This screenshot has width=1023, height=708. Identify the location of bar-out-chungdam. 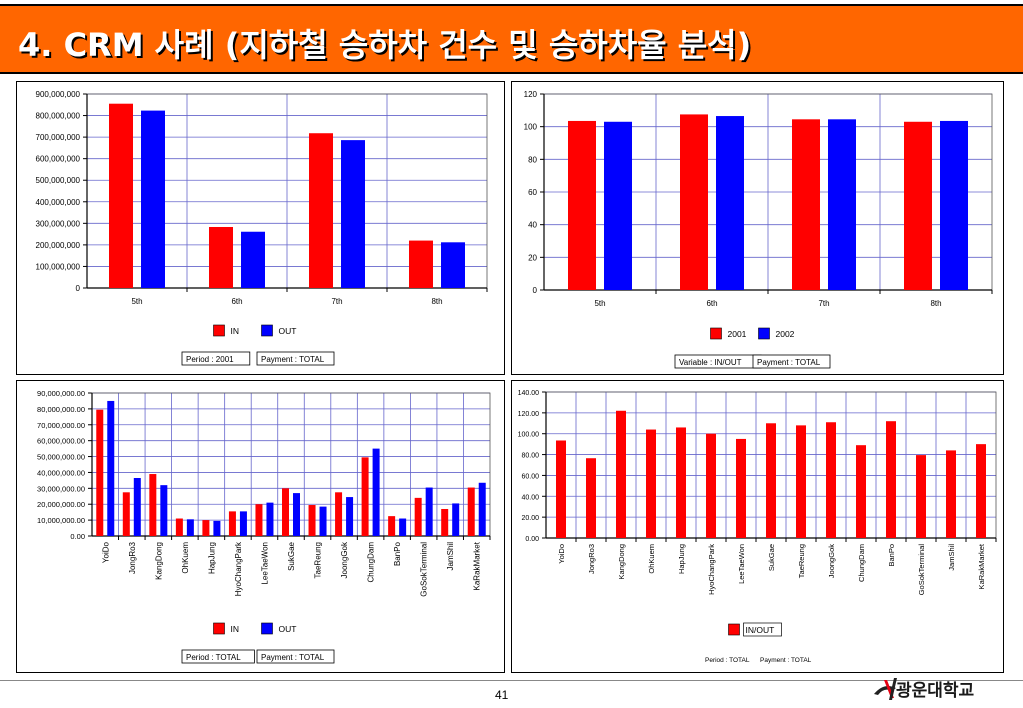
(376, 492).